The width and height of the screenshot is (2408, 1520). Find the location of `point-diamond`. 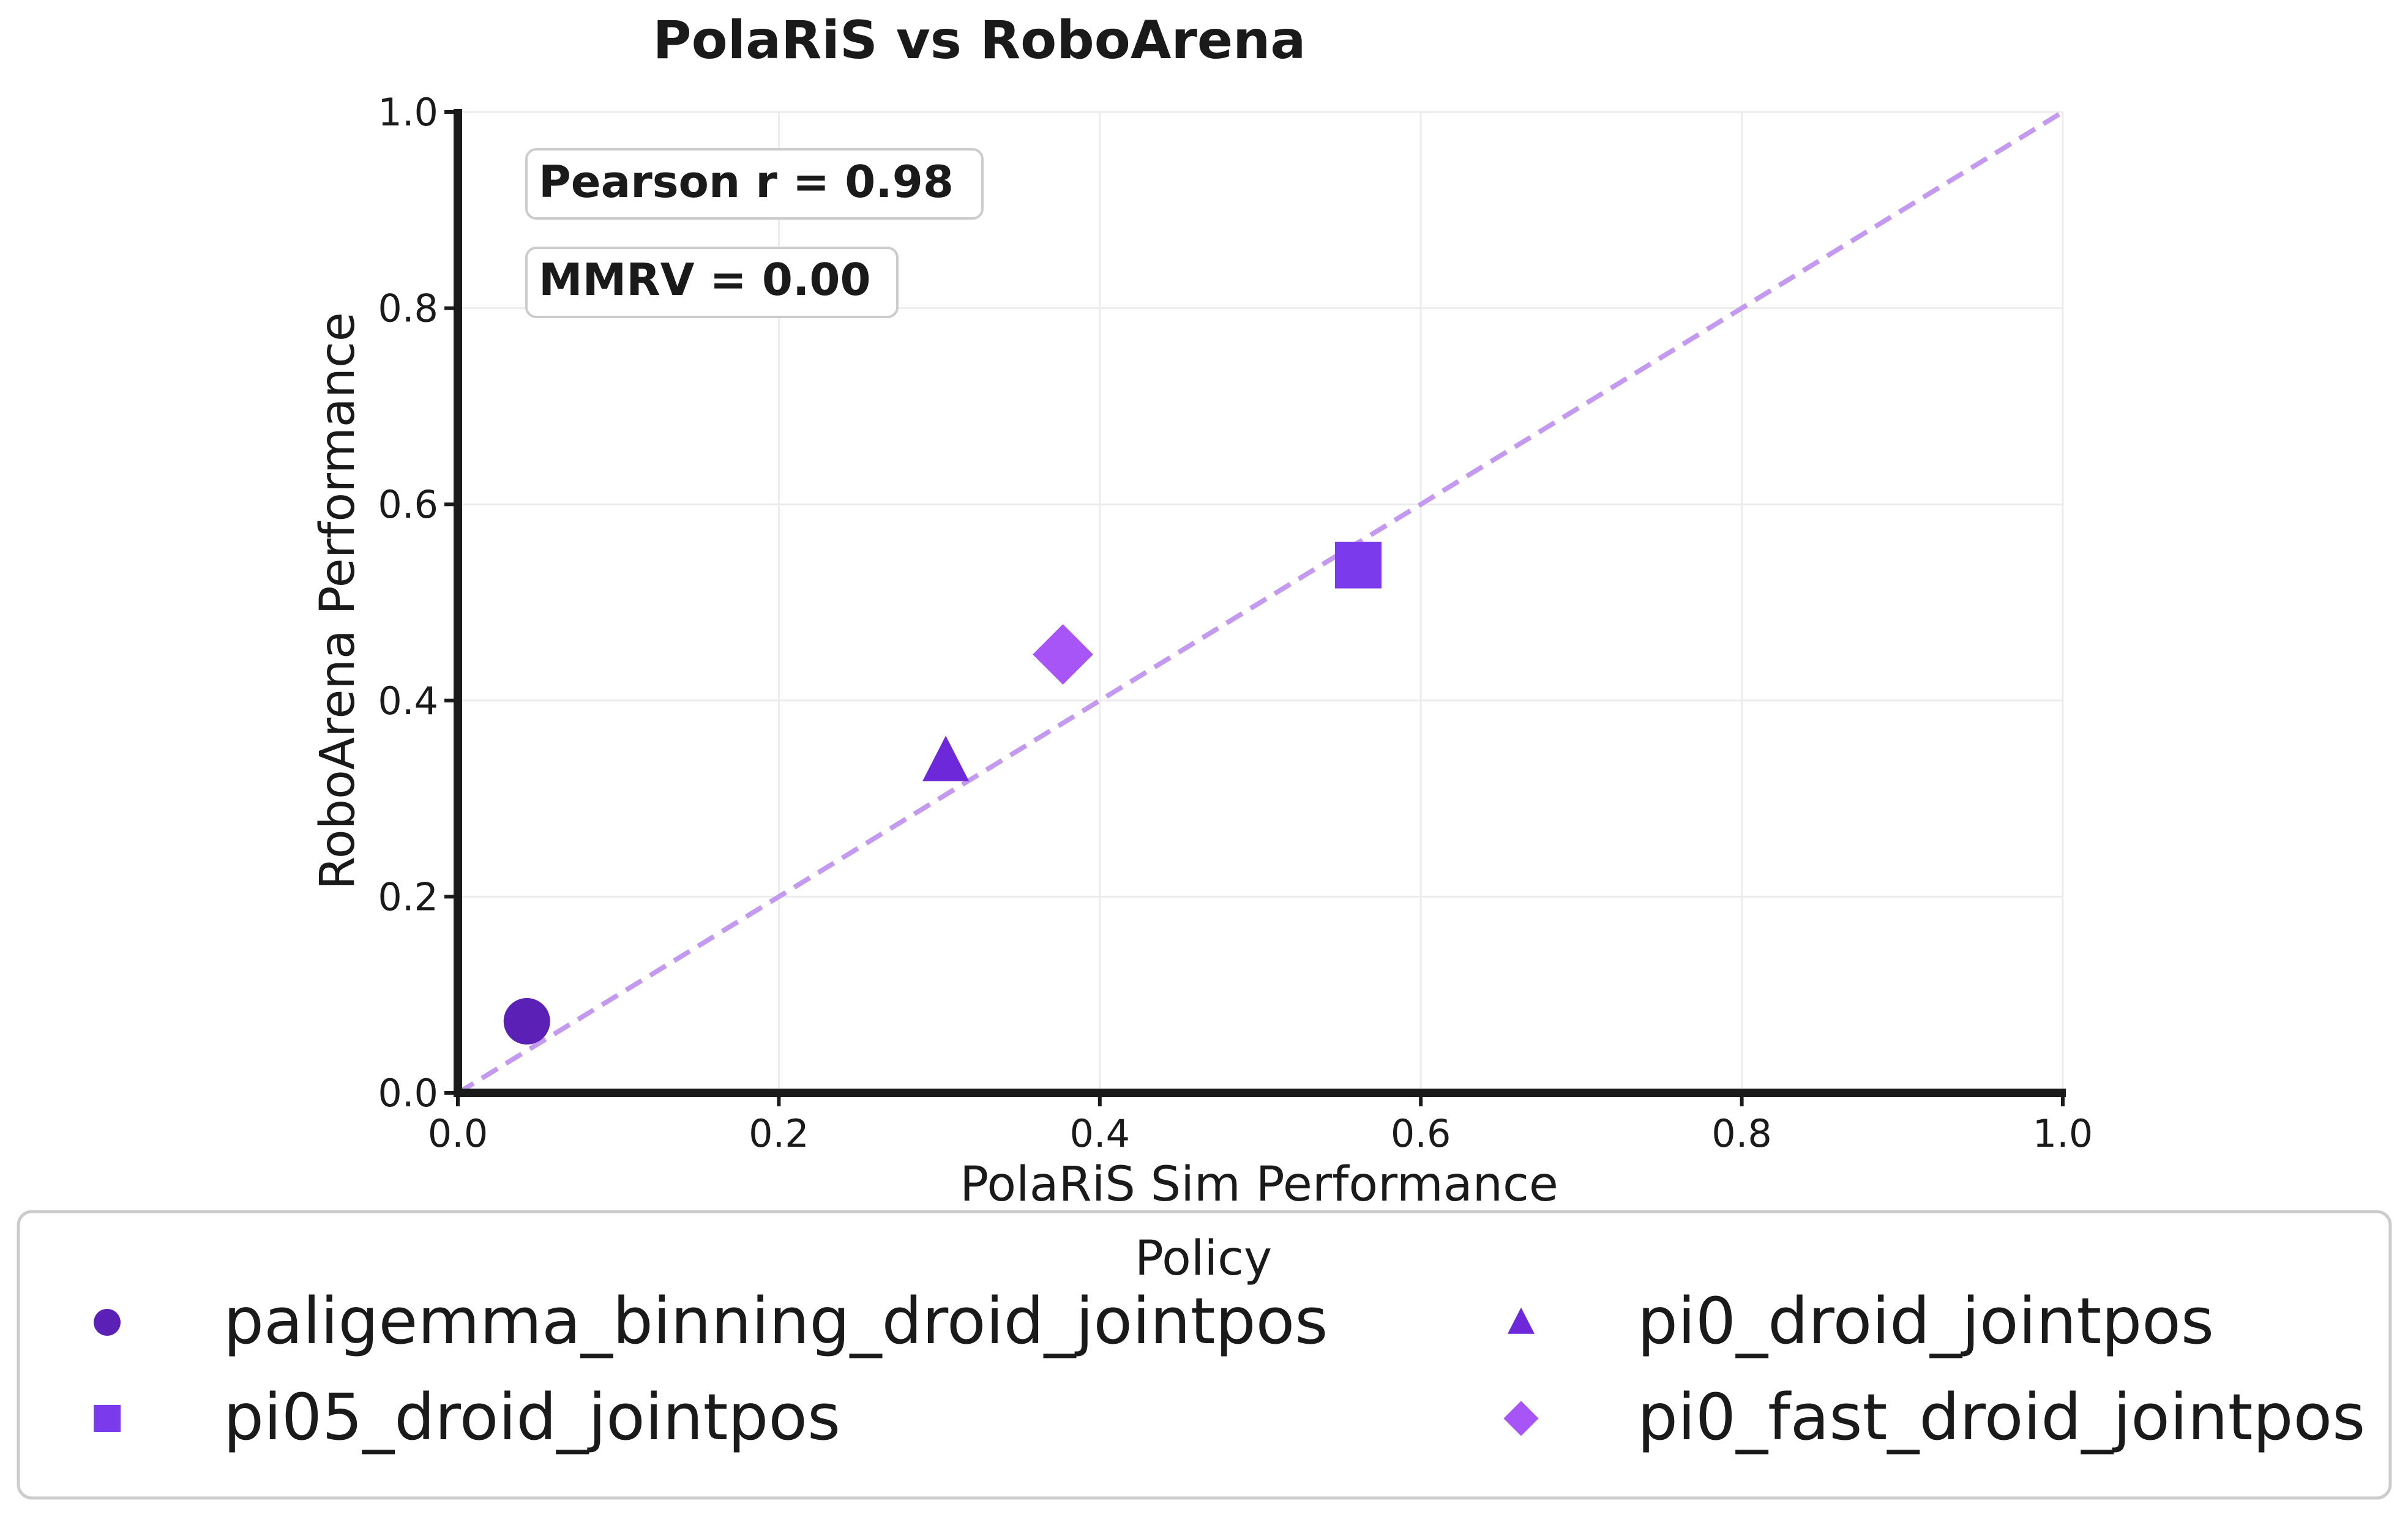

point-diamond is located at coordinates (1063, 655).